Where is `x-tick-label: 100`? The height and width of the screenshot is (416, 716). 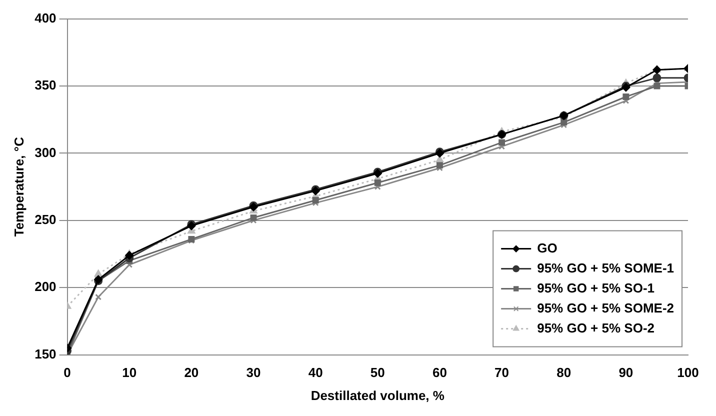 x-tick-label: 100 is located at coordinates (688, 372).